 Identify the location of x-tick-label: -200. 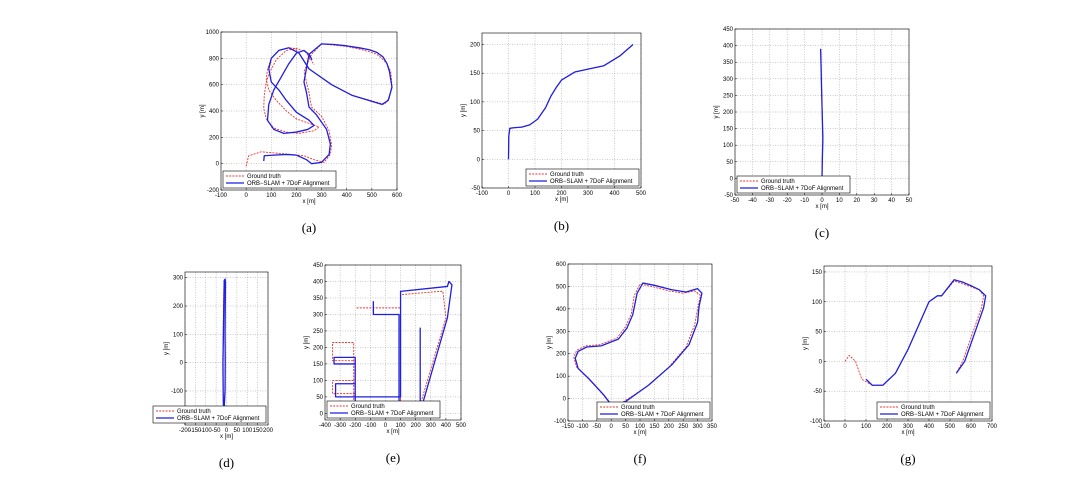
(185, 431).